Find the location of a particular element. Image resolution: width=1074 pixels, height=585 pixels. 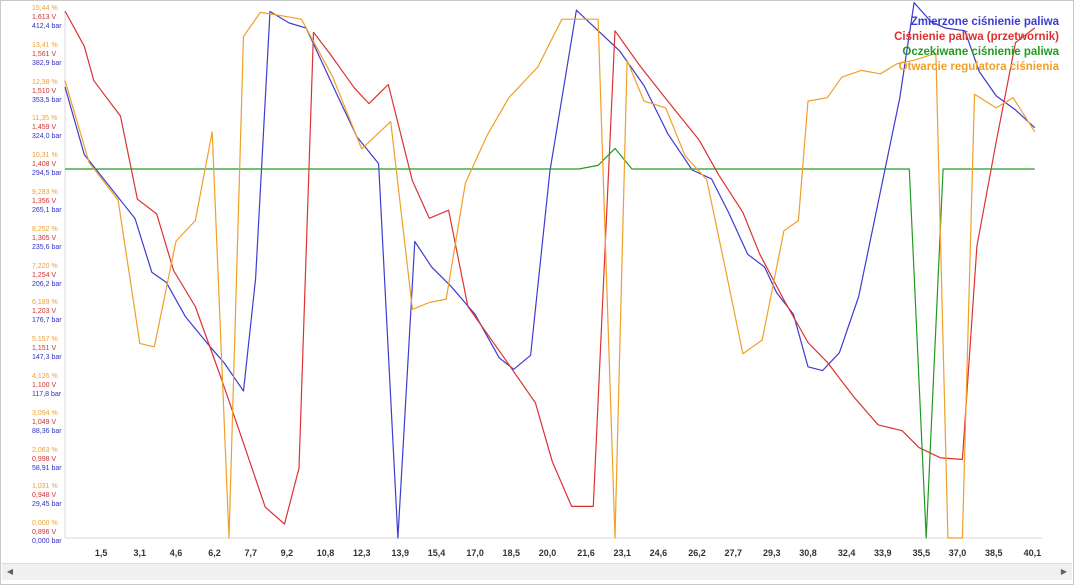

y-tick-label-bar: 0,000 bar is located at coordinates (47, 542).